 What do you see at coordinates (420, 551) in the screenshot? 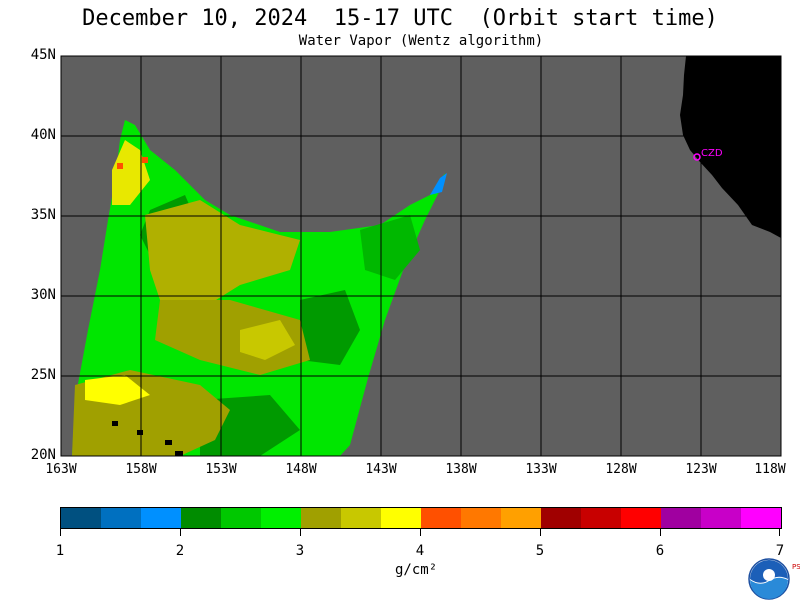
I see `colorbar-tick-label: 4` at bounding box center [420, 551].